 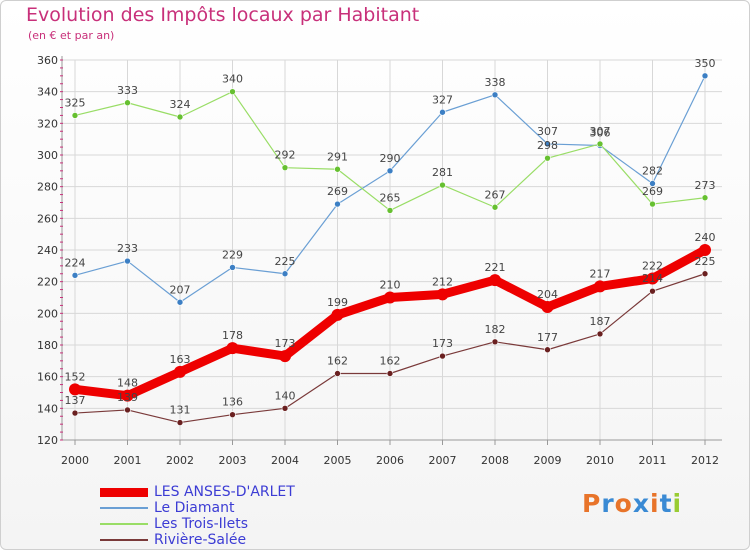 I want to click on data-label: 306, so click(x=600, y=133).